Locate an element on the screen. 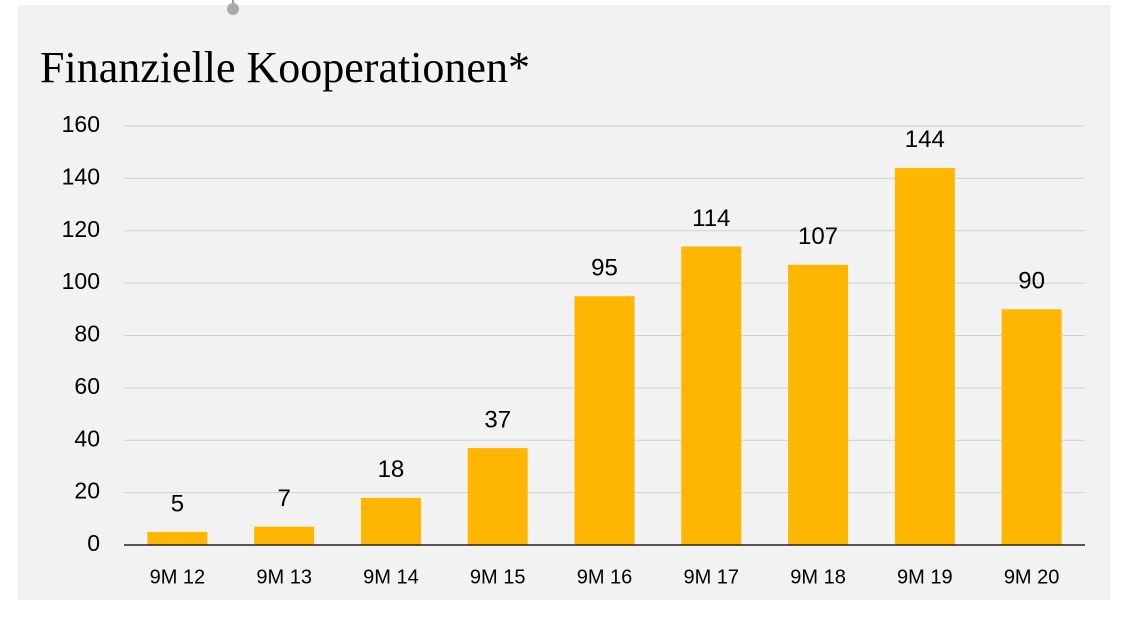 This screenshot has width=1129, height=617. x-tick-label: 9M 13 is located at coordinates (284, 577).